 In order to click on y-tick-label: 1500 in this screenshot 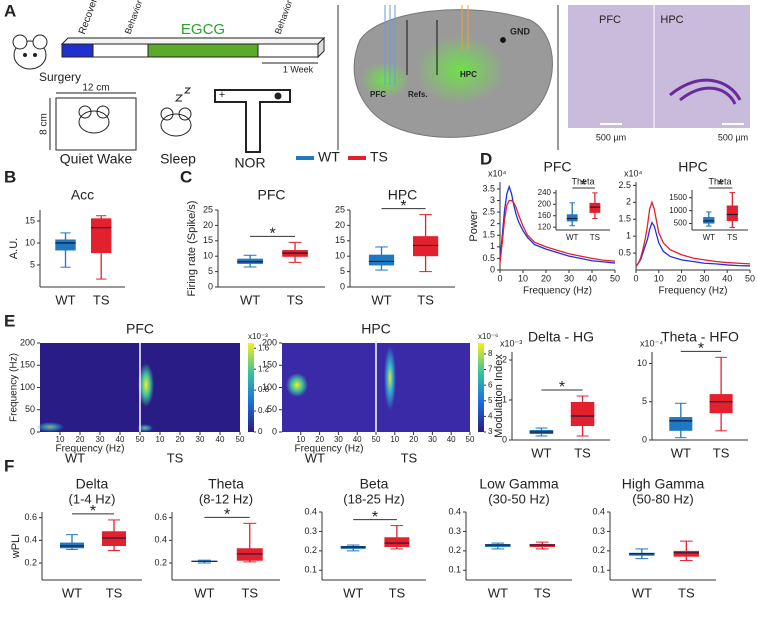, I will do `click(678, 197)`.